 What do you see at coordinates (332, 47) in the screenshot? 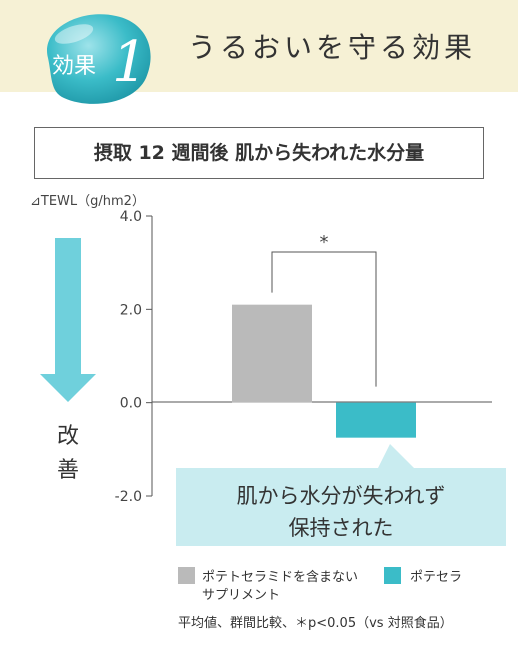
I see `page-title: うるおいを守る効果` at bounding box center [332, 47].